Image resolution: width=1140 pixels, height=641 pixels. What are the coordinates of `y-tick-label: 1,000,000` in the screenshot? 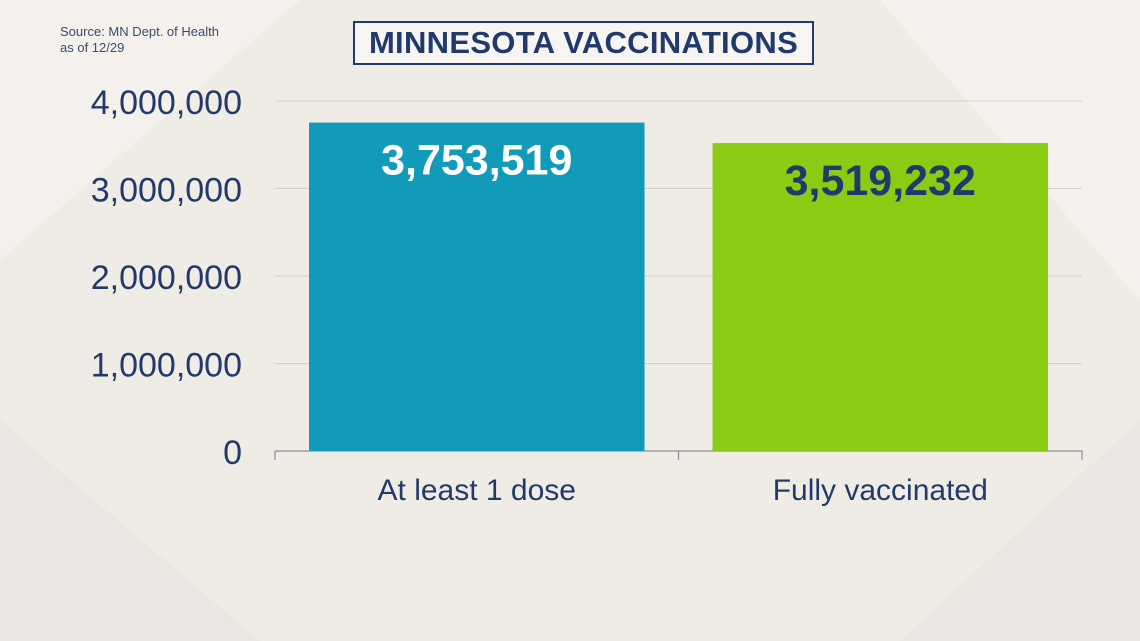 It's located at (166, 366).